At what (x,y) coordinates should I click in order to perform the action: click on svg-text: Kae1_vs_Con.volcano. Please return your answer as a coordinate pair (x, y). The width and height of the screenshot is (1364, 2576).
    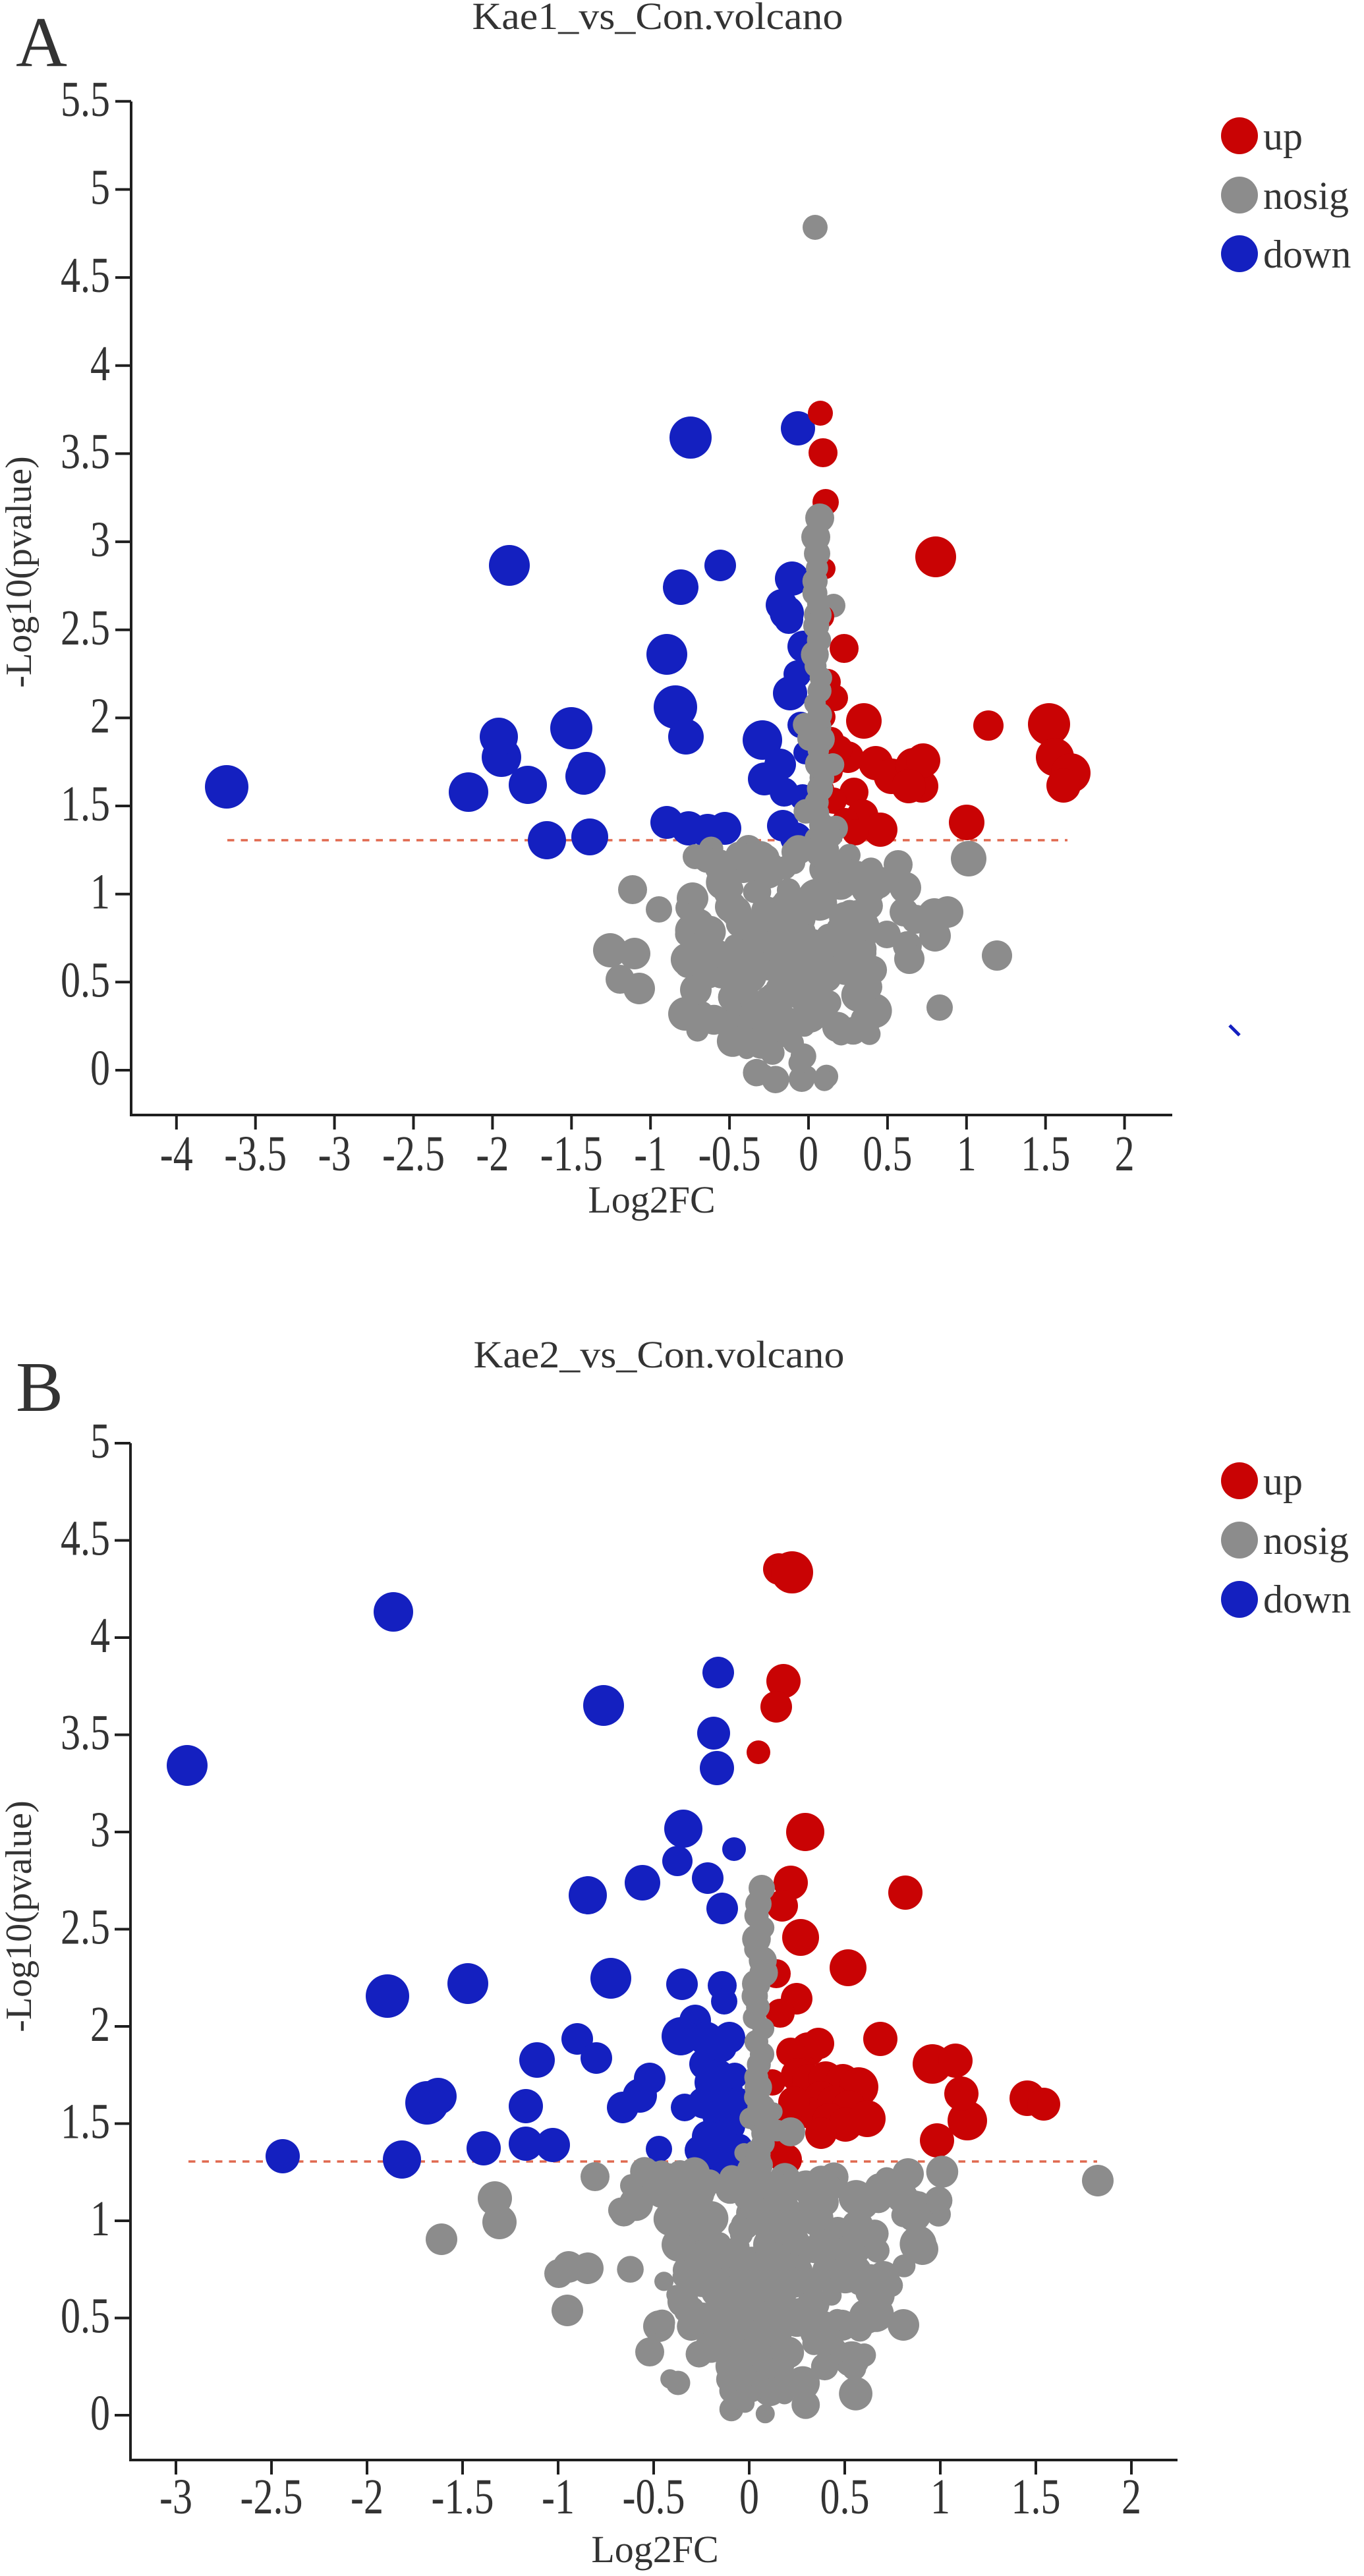
    Looking at the image, I should click on (657, 19).